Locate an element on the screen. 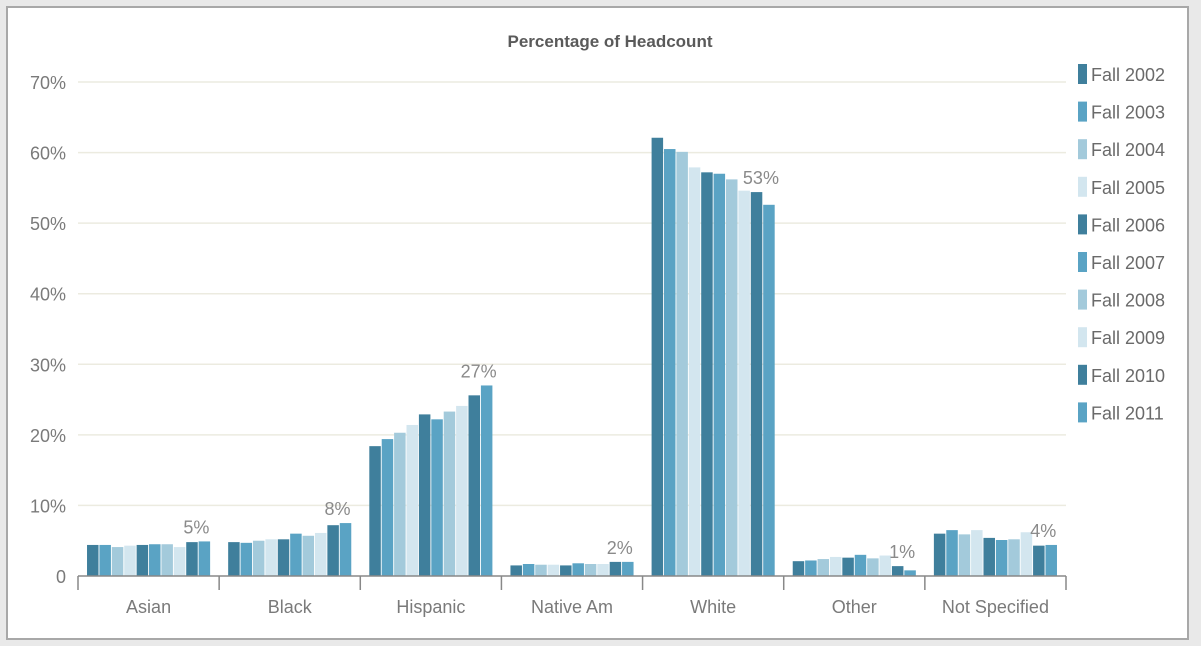 The height and width of the screenshot is (646, 1201). x-tick-label: White is located at coordinates (713, 607).